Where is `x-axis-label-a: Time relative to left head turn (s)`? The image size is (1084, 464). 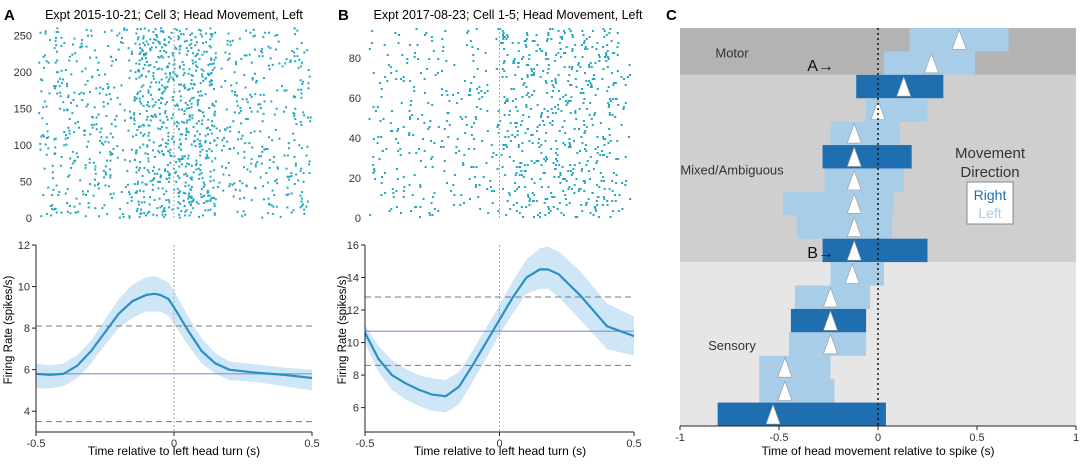 x-axis-label-a: Time relative to left head turn (s) is located at coordinates (174, 451).